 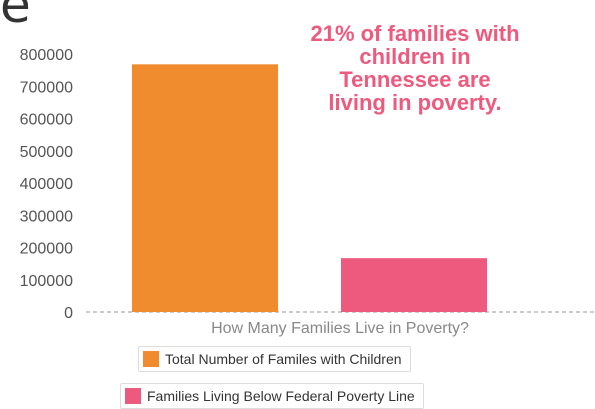 I want to click on x-axis-label: How Many Families Live in Poverty?, so click(x=340, y=328).